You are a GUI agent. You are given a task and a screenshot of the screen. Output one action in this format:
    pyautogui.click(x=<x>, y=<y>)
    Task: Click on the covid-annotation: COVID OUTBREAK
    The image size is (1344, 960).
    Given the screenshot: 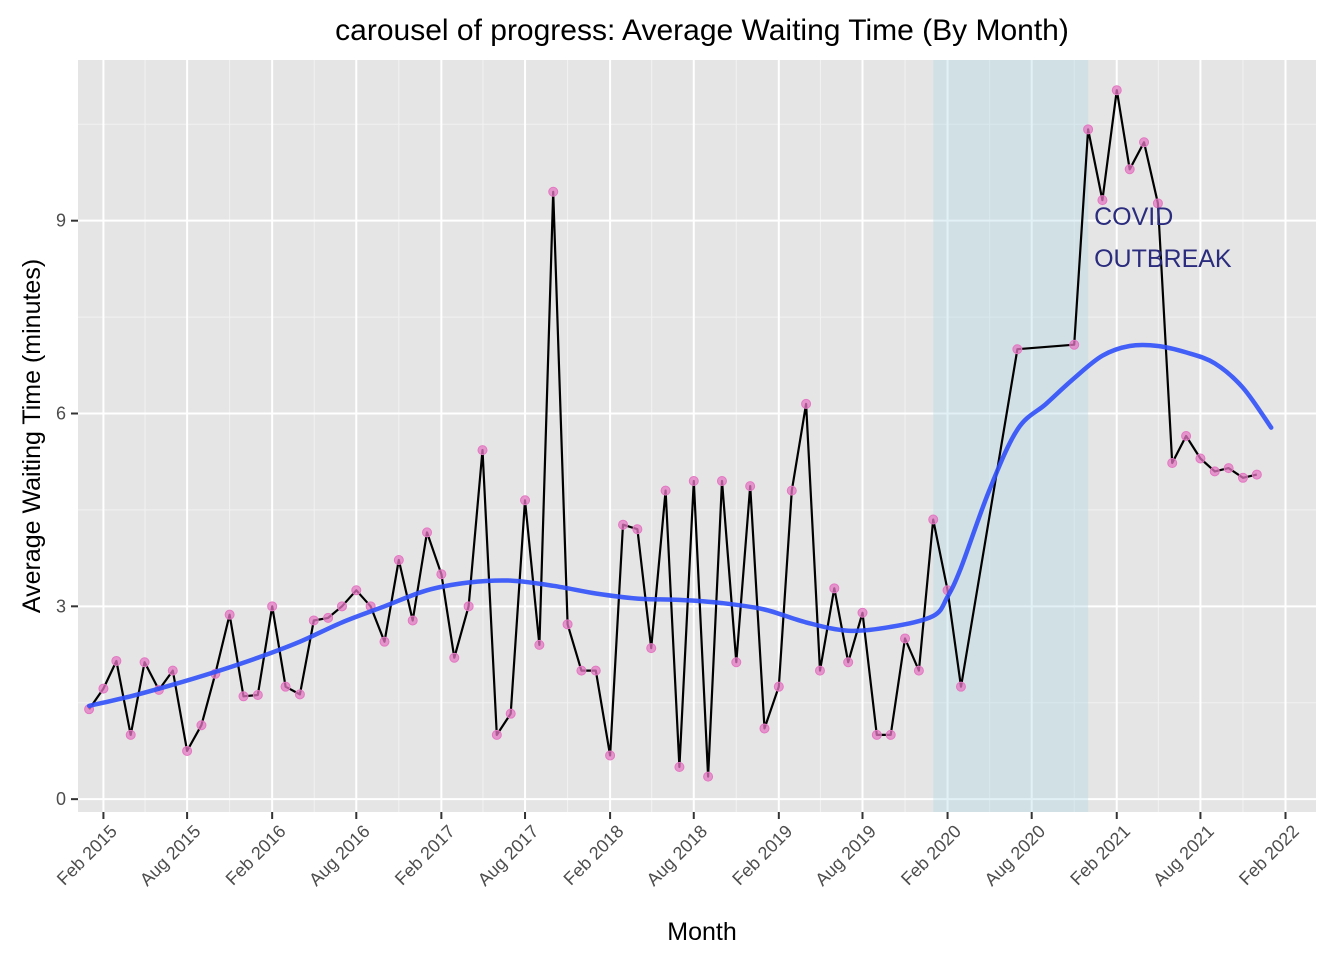 What is the action you would take?
    pyautogui.click(x=1163, y=238)
    